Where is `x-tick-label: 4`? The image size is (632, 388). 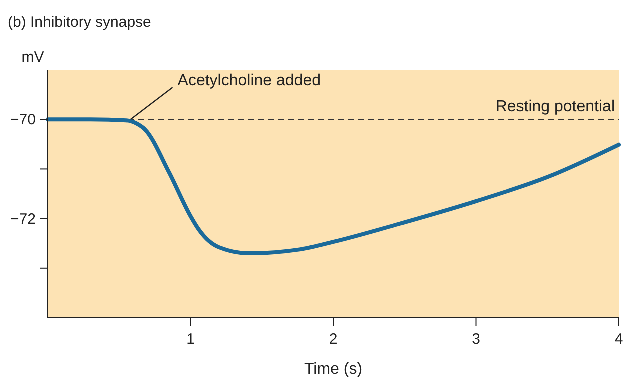
x-tick-label: 4 is located at coordinates (619, 339).